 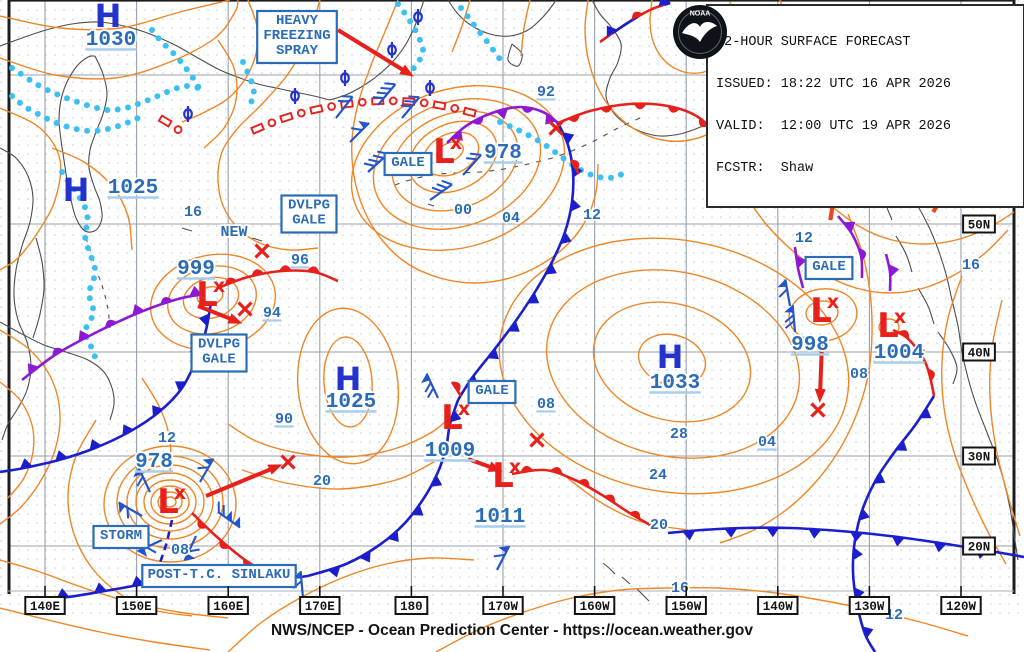 What do you see at coordinates (137, 607) in the screenshot?
I see `svg-text: 150E` at bounding box center [137, 607].